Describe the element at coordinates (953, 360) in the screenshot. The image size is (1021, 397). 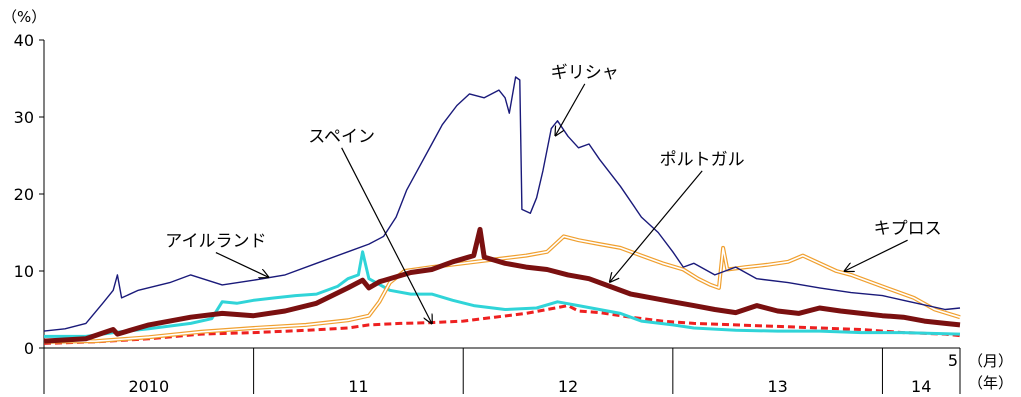
I see `month-tick-label: 5` at that location.